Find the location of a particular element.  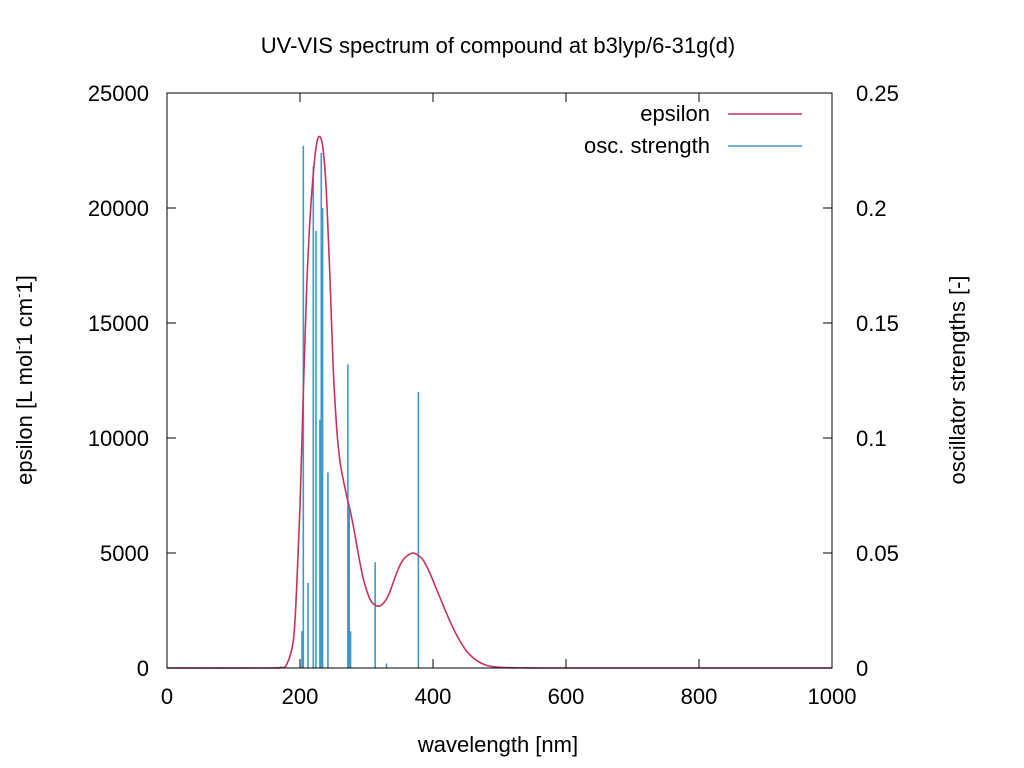

y-tick-label: 25000 is located at coordinates (118, 93).